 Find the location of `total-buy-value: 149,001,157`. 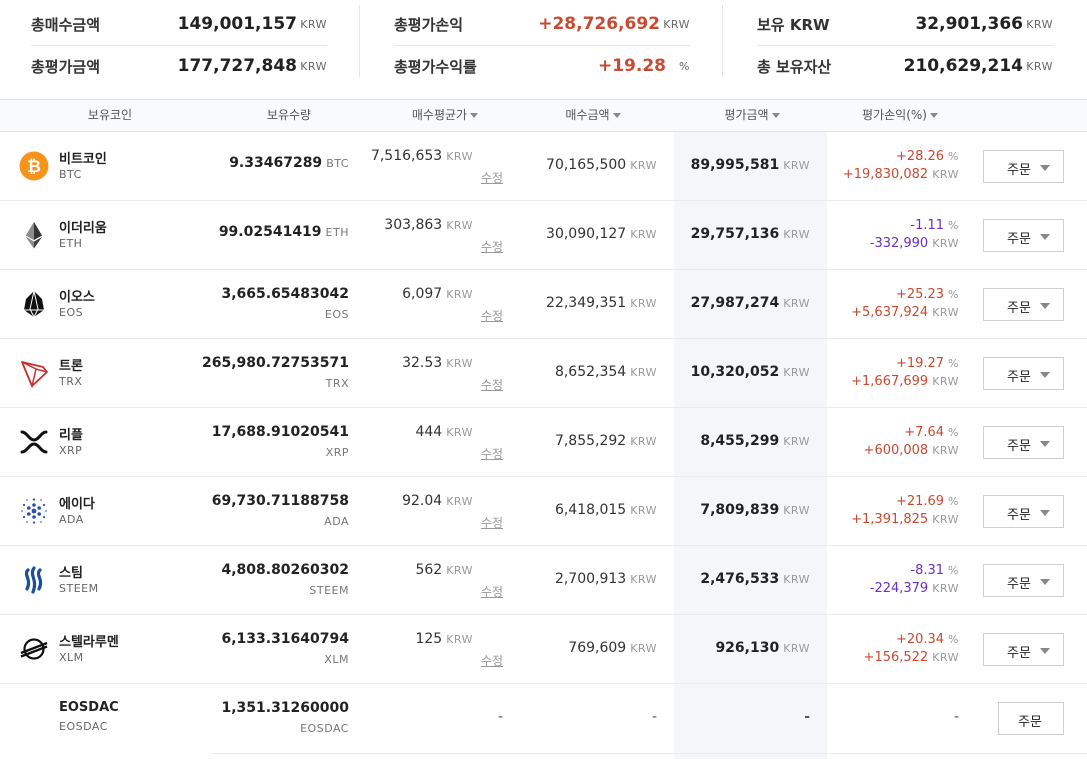

total-buy-value: 149,001,157 is located at coordinates (237, 24).